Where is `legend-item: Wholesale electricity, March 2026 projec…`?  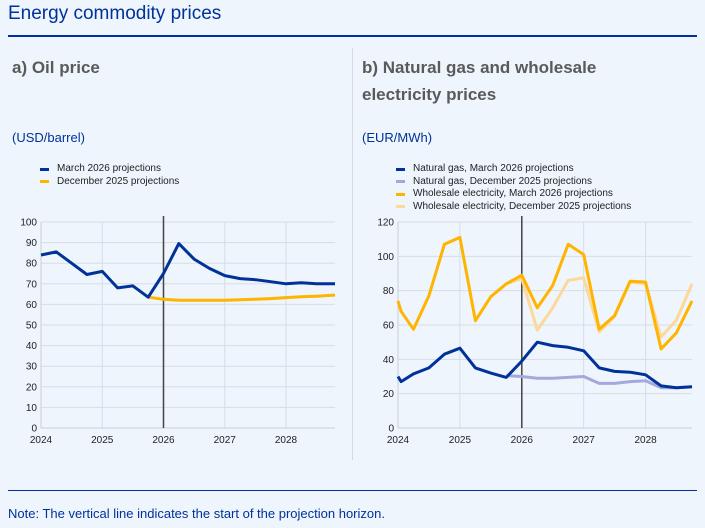
legend-item: Wholesale electricity, March 2026 projec… is located at coordinates (513, 194).